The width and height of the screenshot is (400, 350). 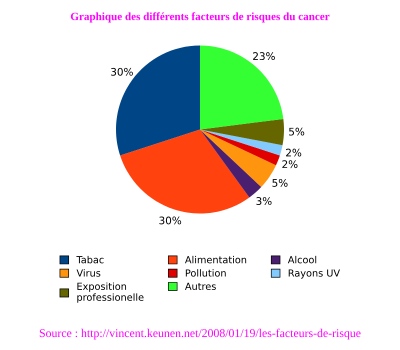 I want to click on legend-label: Pollution, so click(x=206, y=273).